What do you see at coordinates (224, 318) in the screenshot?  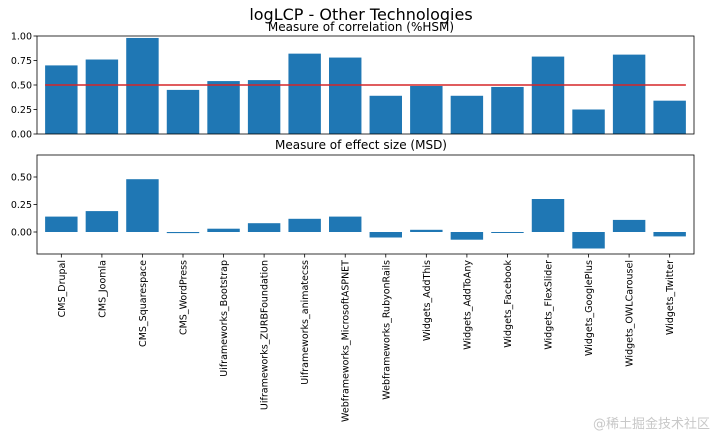 I see `x-tick-label: Uiframeworks_Bootstrap` at bounding box center [224, 318].